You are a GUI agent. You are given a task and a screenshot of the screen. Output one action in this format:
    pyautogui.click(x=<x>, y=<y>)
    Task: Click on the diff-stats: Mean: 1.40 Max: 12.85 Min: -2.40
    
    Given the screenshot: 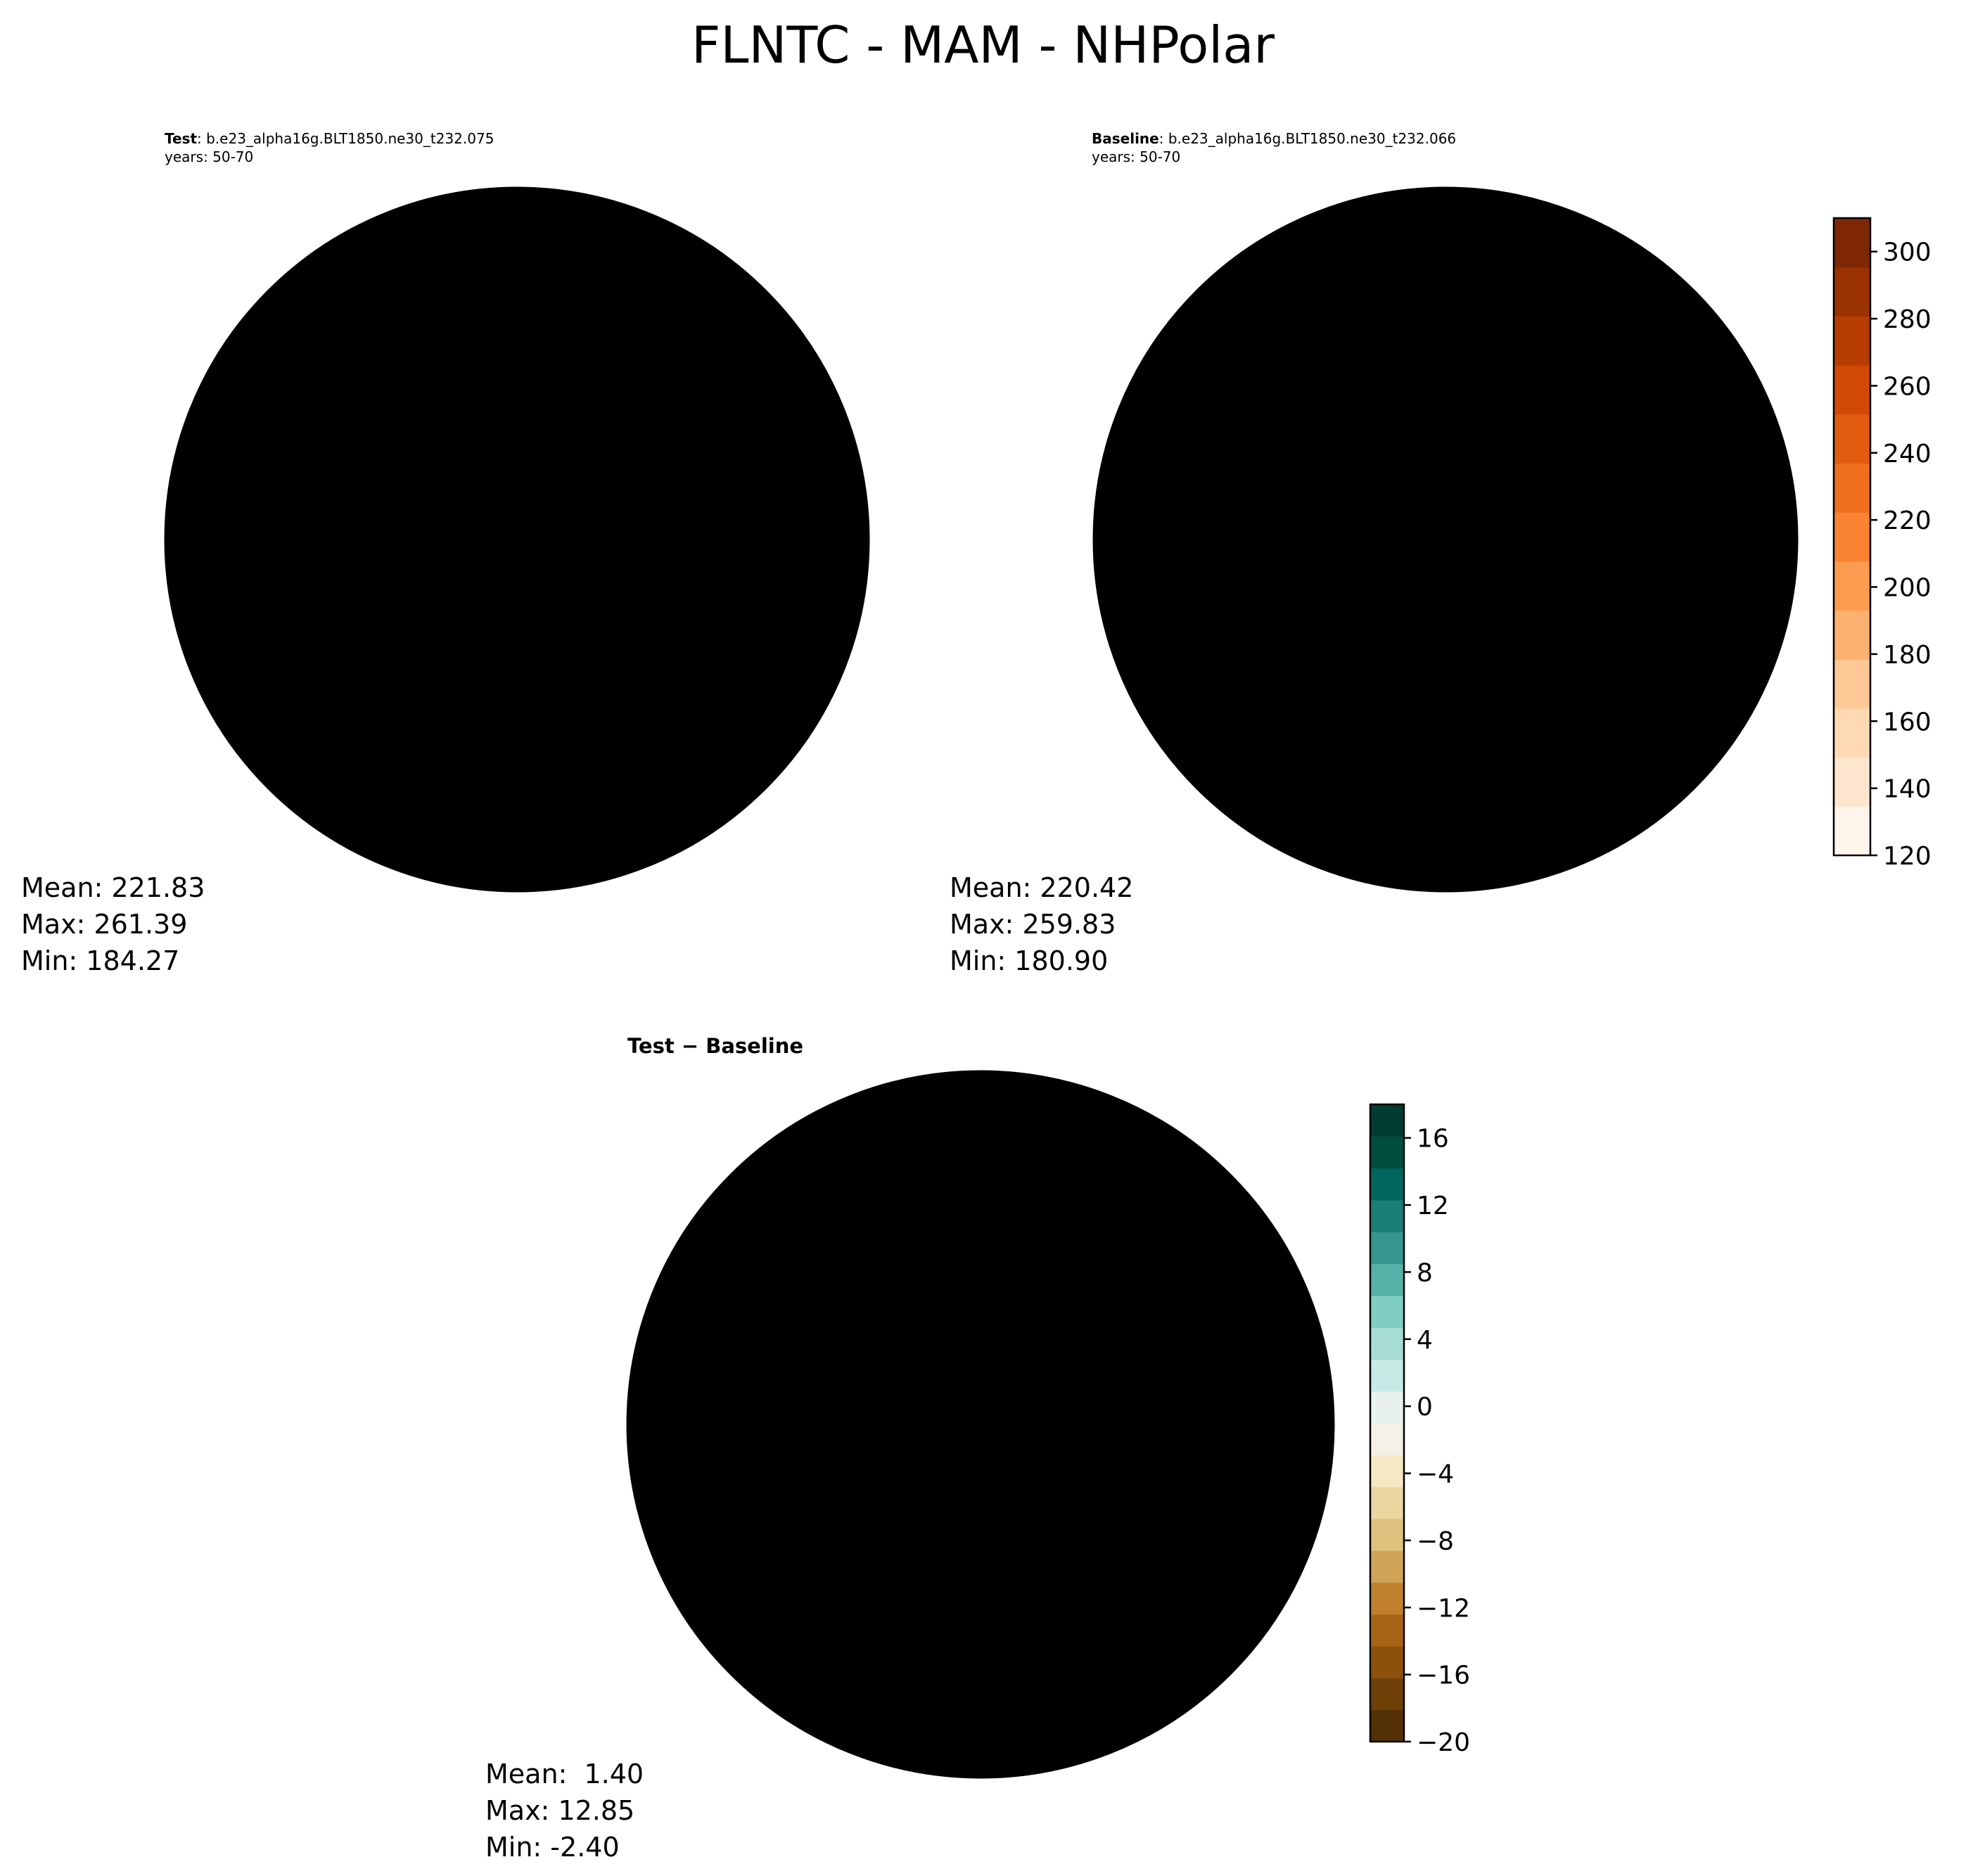 What is the action you would take?
    pyautogui.click(x=564, y=1810)
    